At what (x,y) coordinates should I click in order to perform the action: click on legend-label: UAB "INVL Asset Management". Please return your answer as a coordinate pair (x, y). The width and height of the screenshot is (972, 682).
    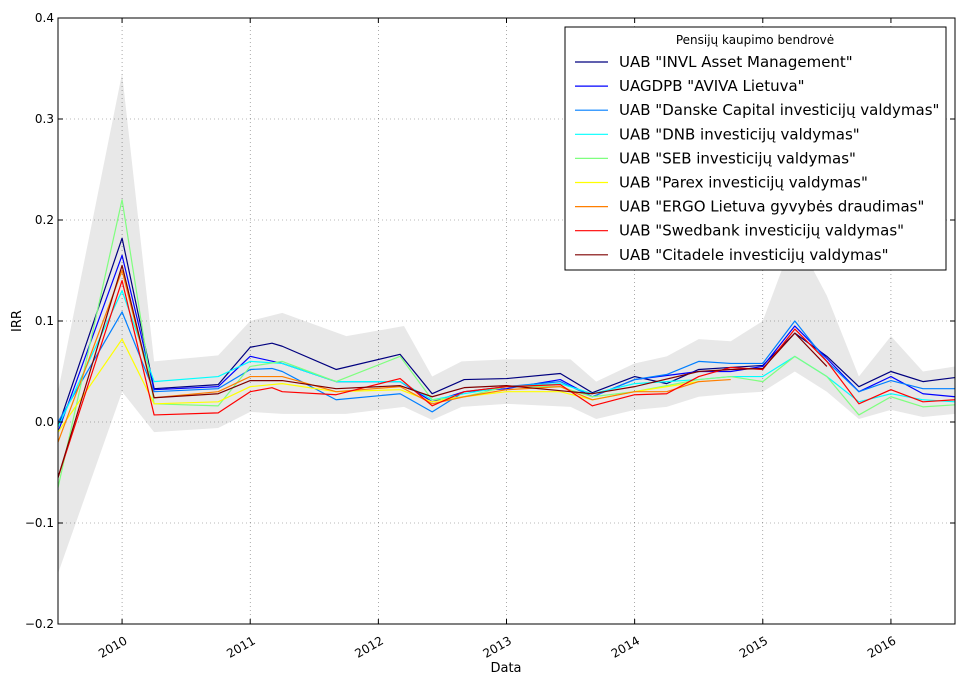
    Looking at the image, I should click on (736, 62).